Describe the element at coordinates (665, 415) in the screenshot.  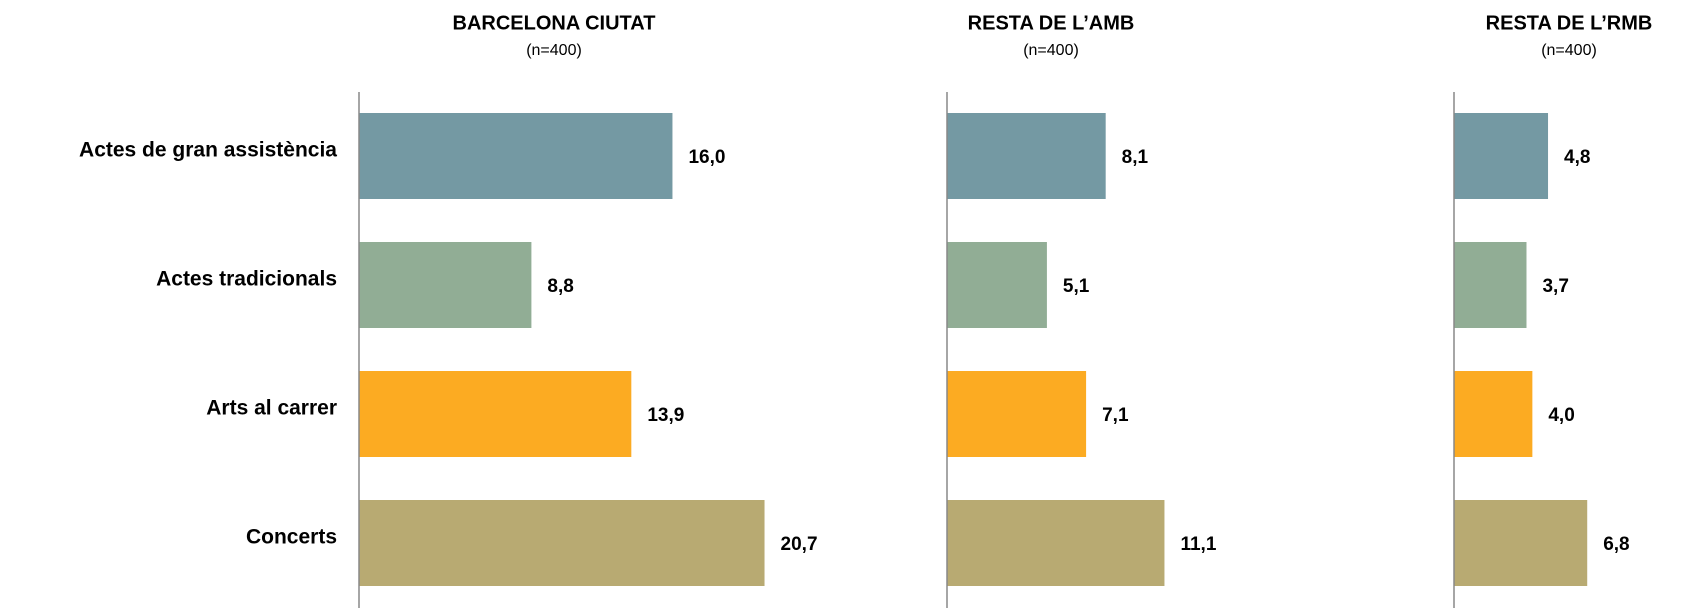
I see `data-label: 13,9` at that location.